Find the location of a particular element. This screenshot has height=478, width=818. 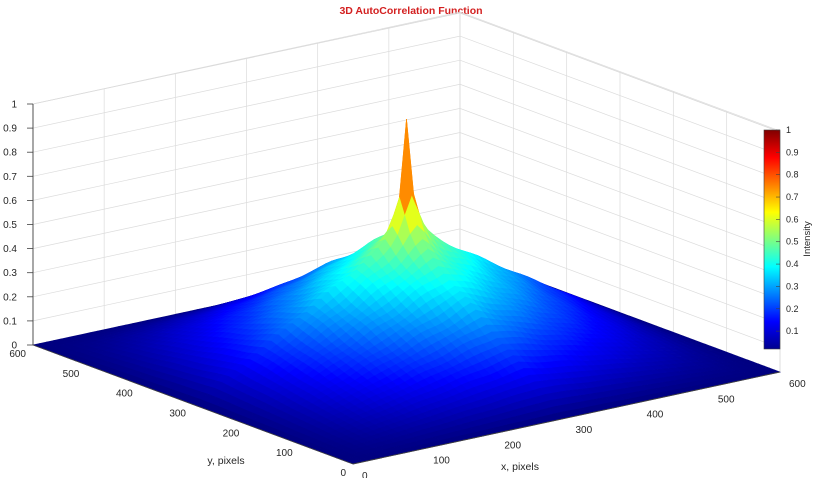

x-tick-label: 400 is located at coordinates (655, 415).